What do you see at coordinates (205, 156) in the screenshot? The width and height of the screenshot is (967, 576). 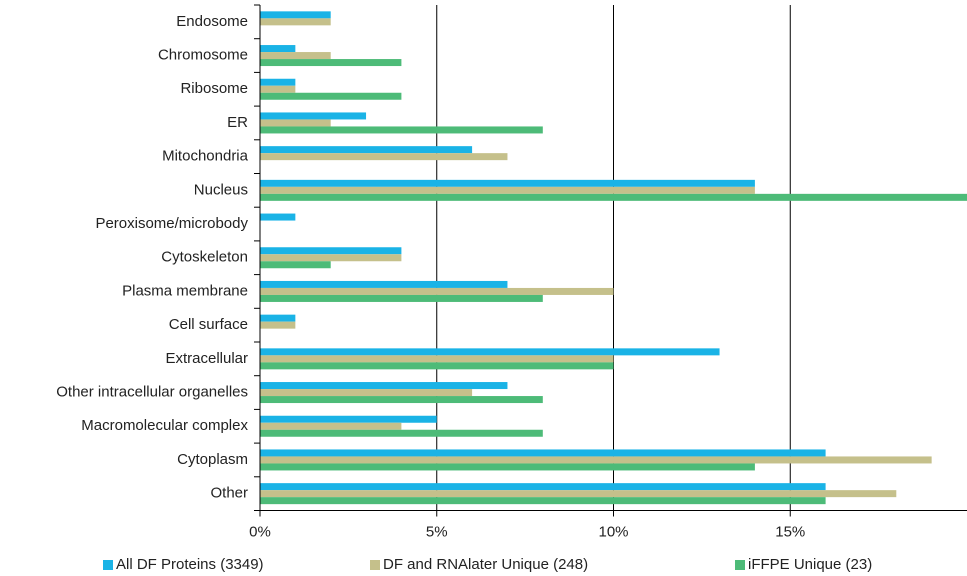 I see `y-tick-label: Mitochondria` at bounding box center [205, 156].